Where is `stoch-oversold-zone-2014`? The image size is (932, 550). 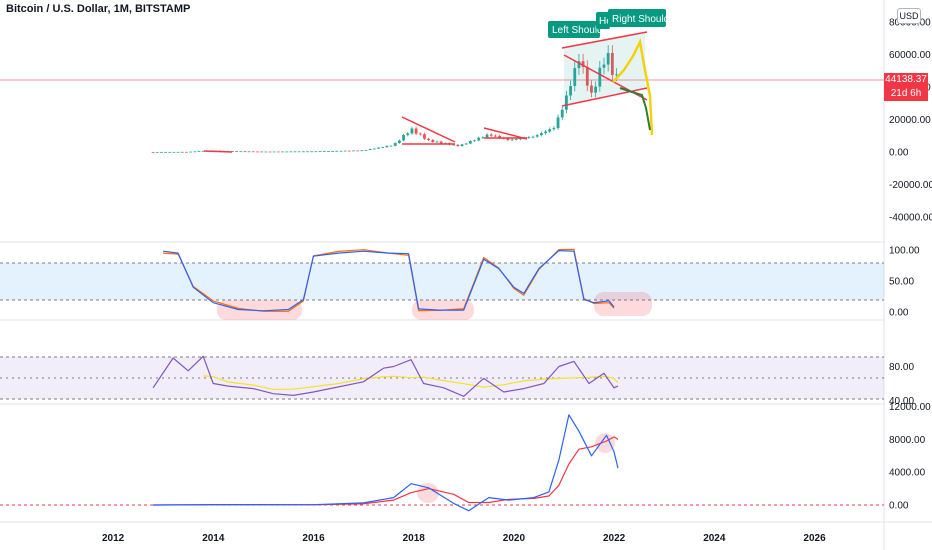 stoch-oversold-zone-2014 is located at coordinates (259, 310).